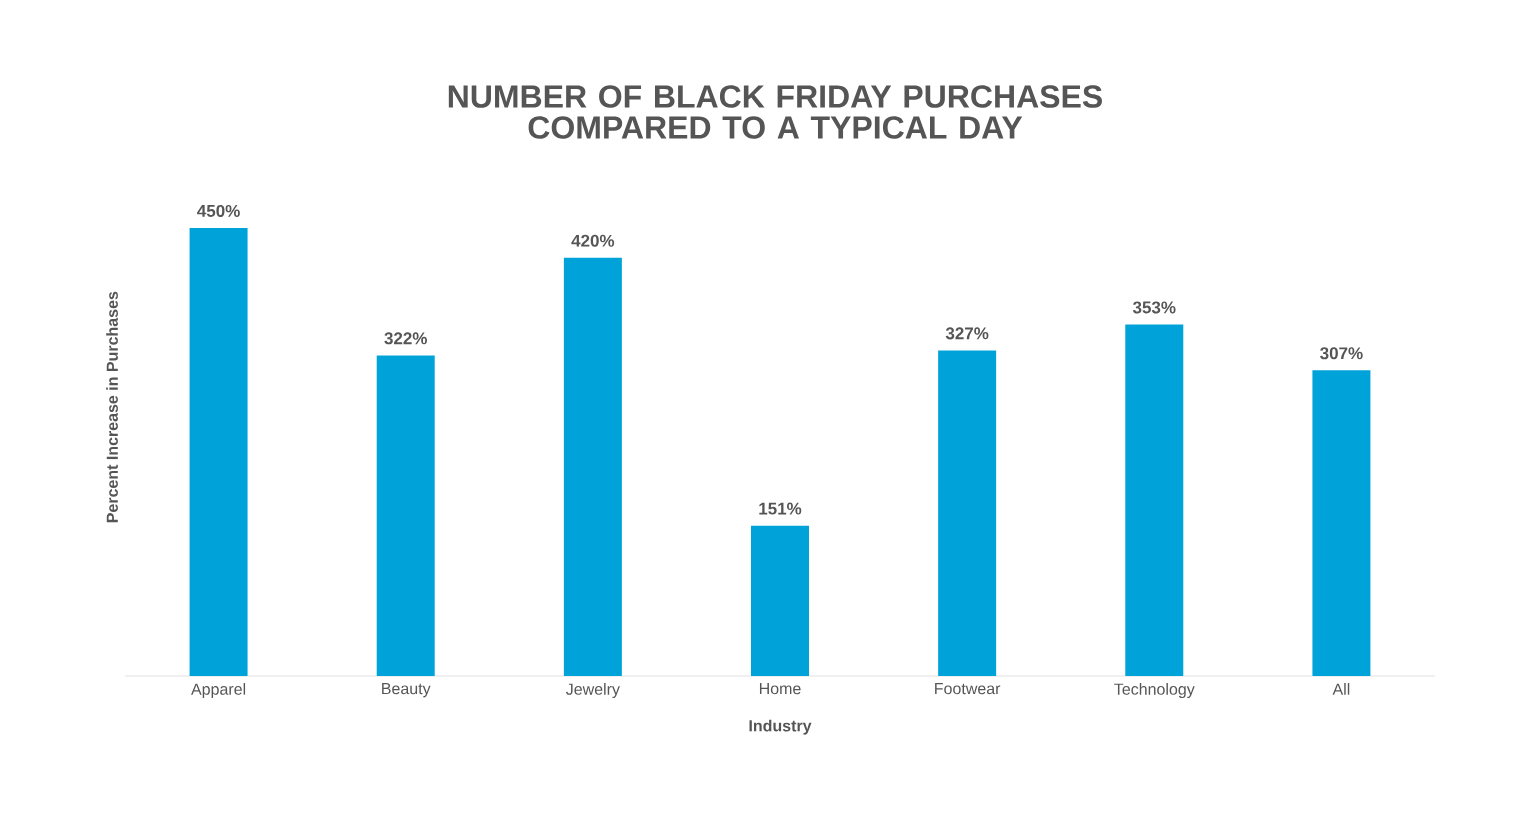 The width and height of the screenshot is (1536, 815). I want to click on x-axis-title: Industry, so click(780, 727).